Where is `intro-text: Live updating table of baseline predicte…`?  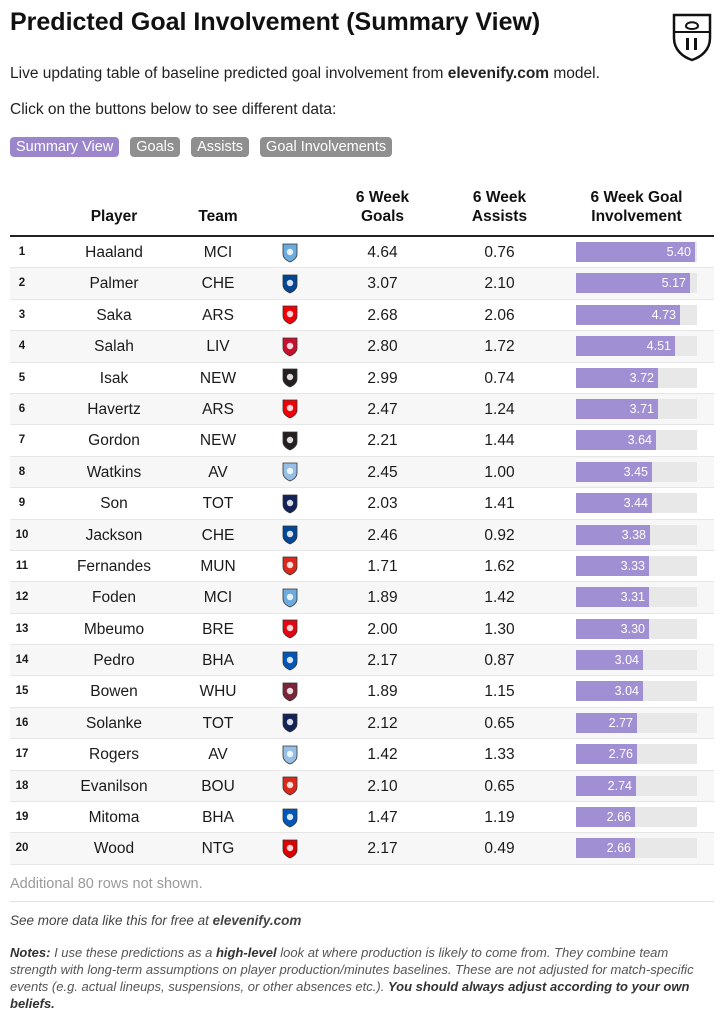 intro-text: Live updating table of baseline predicte… is located at coordinates (305, 74).